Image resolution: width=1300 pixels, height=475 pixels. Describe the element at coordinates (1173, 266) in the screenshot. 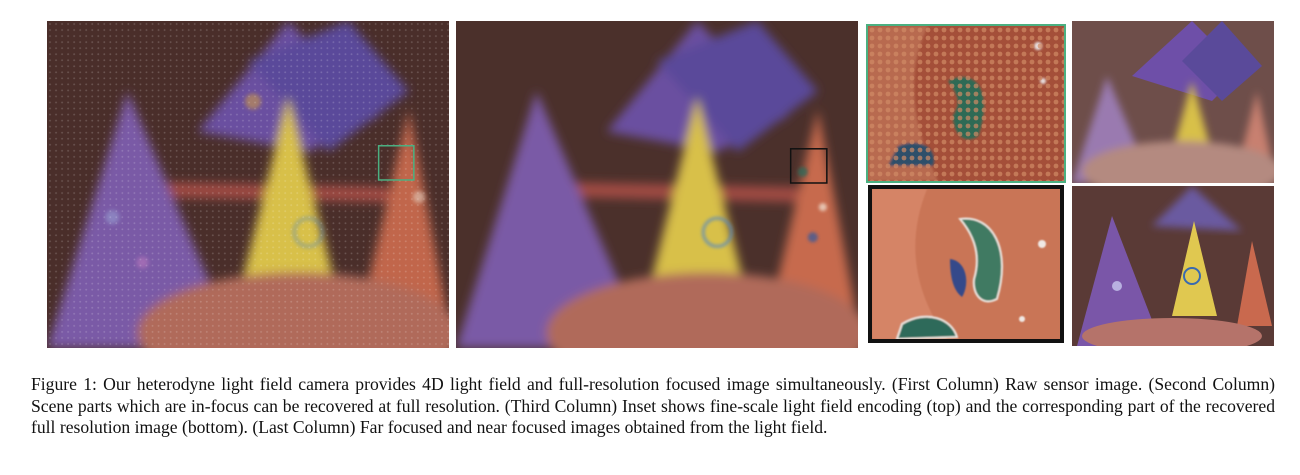

I see `near-focused-image` at that location.